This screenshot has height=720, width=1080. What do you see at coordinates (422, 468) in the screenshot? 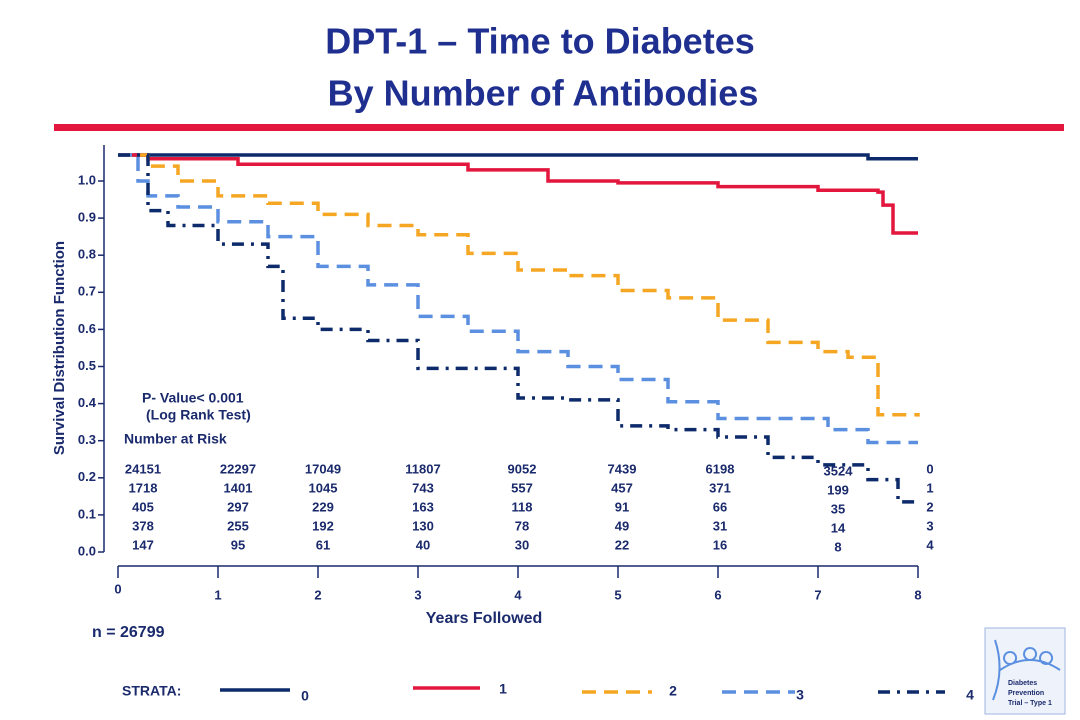
I see `risk-count: 11807` at bounding box center [422, 468].